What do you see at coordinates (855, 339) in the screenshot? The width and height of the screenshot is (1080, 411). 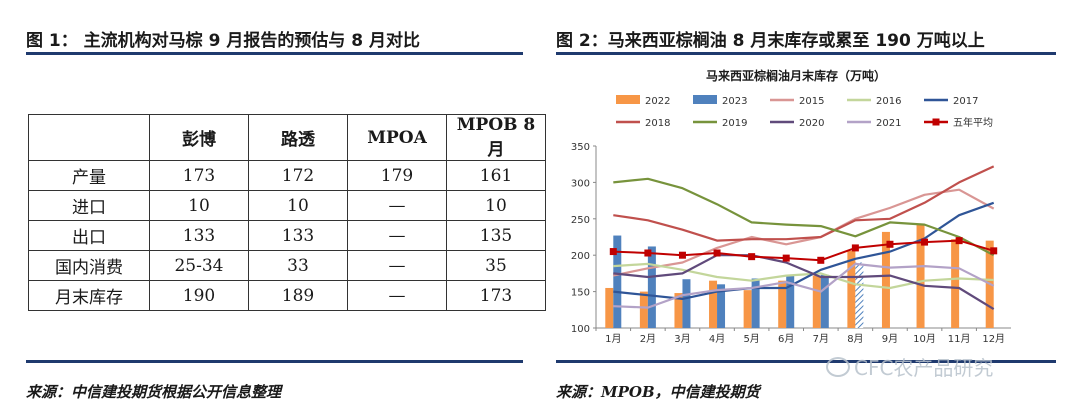 I see `x-tick-label: 8月` at bounding box center [855, 339].